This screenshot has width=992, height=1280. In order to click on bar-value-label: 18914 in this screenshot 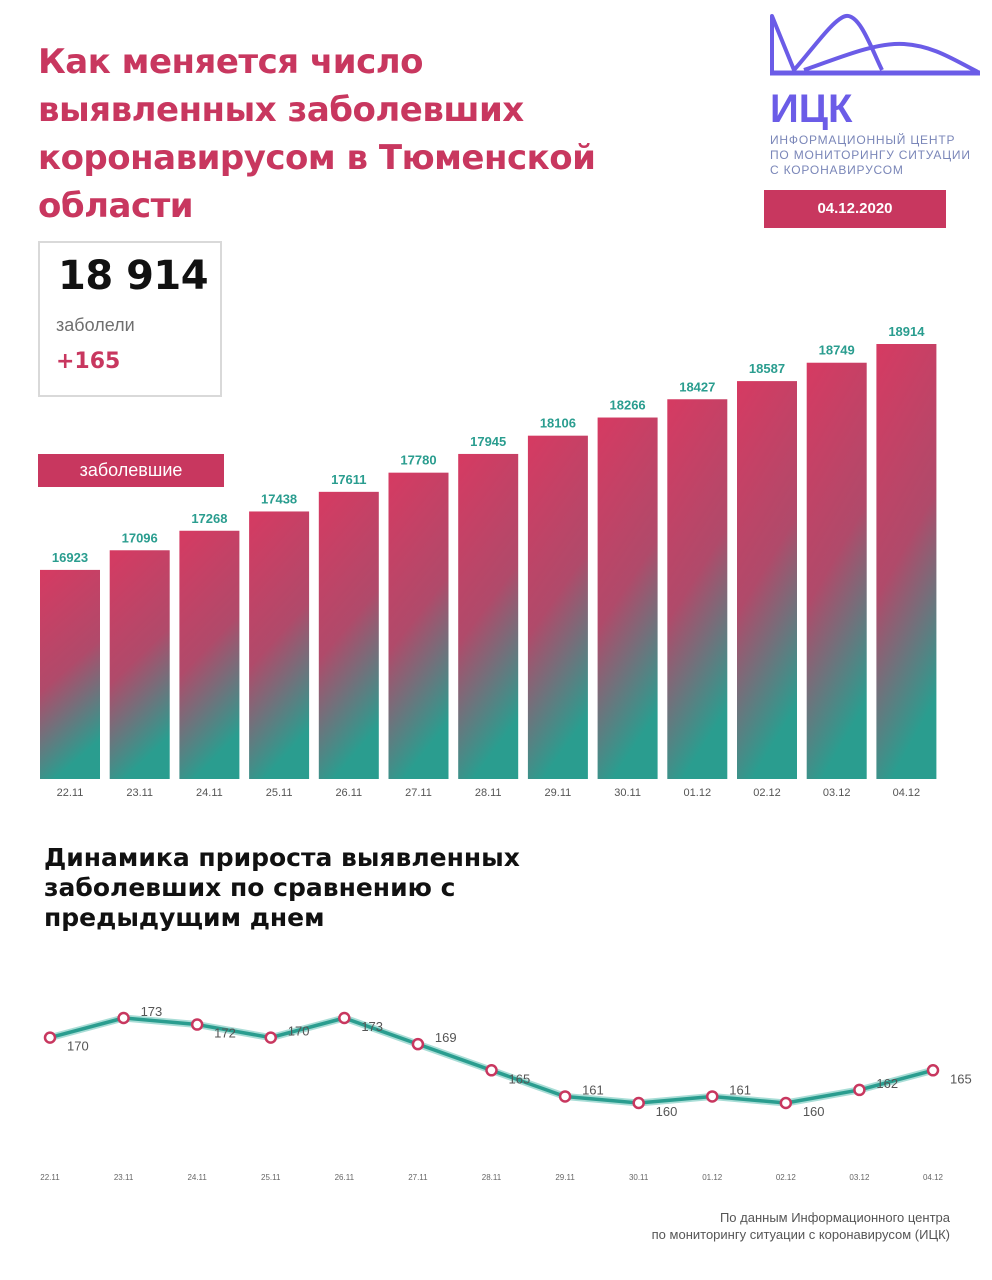, I will do `click(906, 331)`.